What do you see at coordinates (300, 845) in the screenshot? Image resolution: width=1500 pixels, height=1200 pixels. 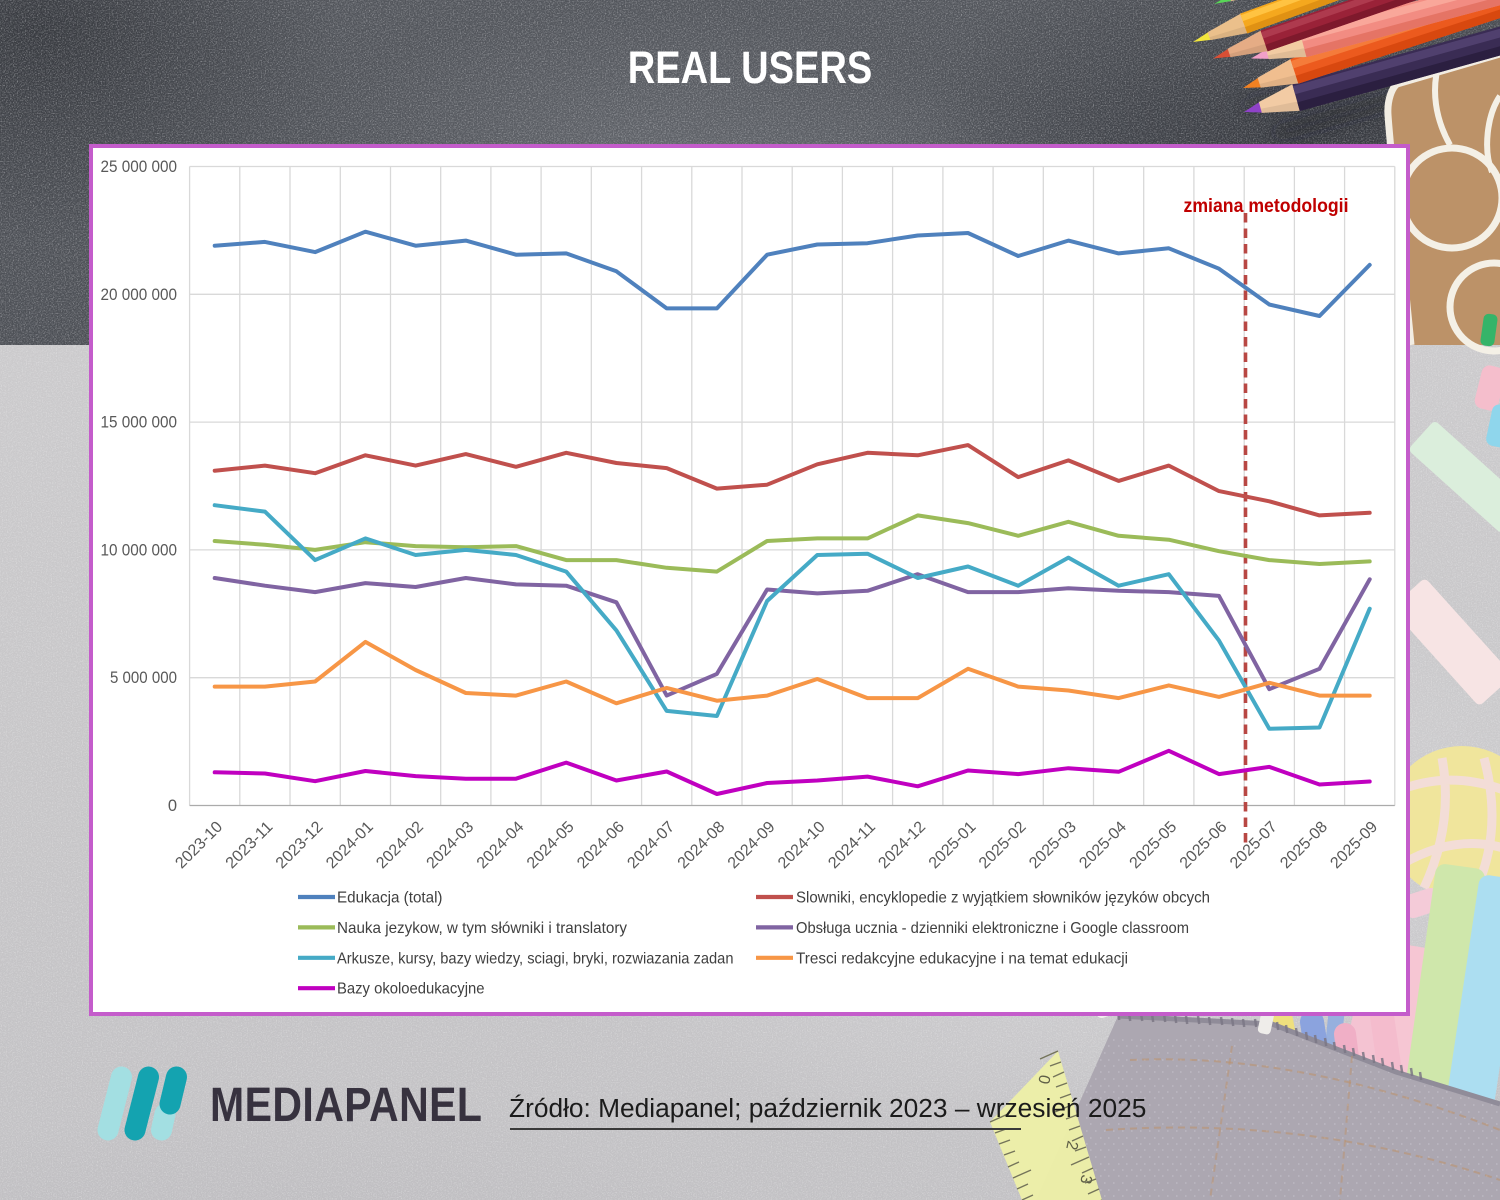 I see `svg-text: 2023-12` at bounding box center [300, 845].